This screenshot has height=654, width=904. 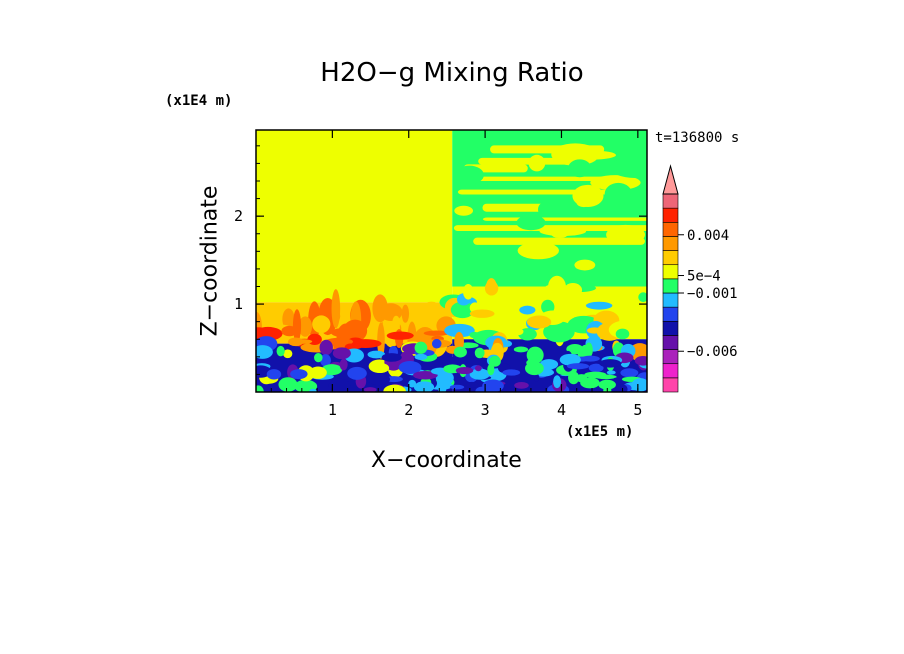 I want to click on colorbar-arrow, so click(x=670, y=179).